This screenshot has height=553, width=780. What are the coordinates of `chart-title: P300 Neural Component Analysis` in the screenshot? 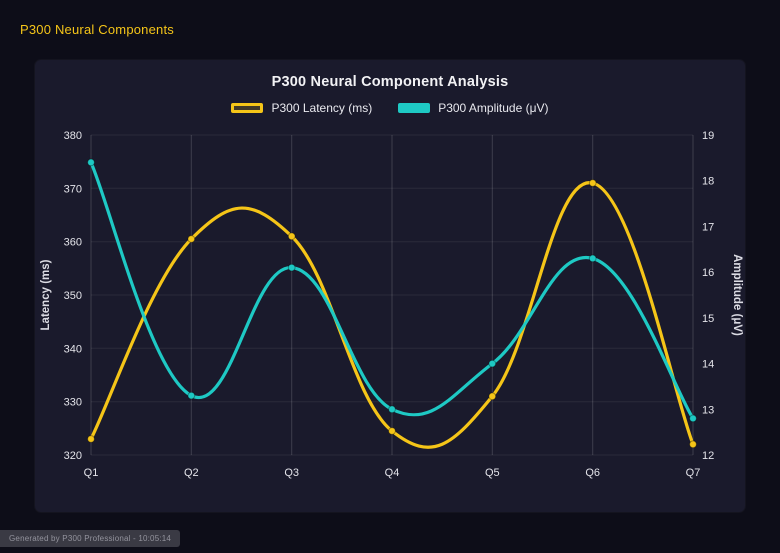 It's located at (390, 82).